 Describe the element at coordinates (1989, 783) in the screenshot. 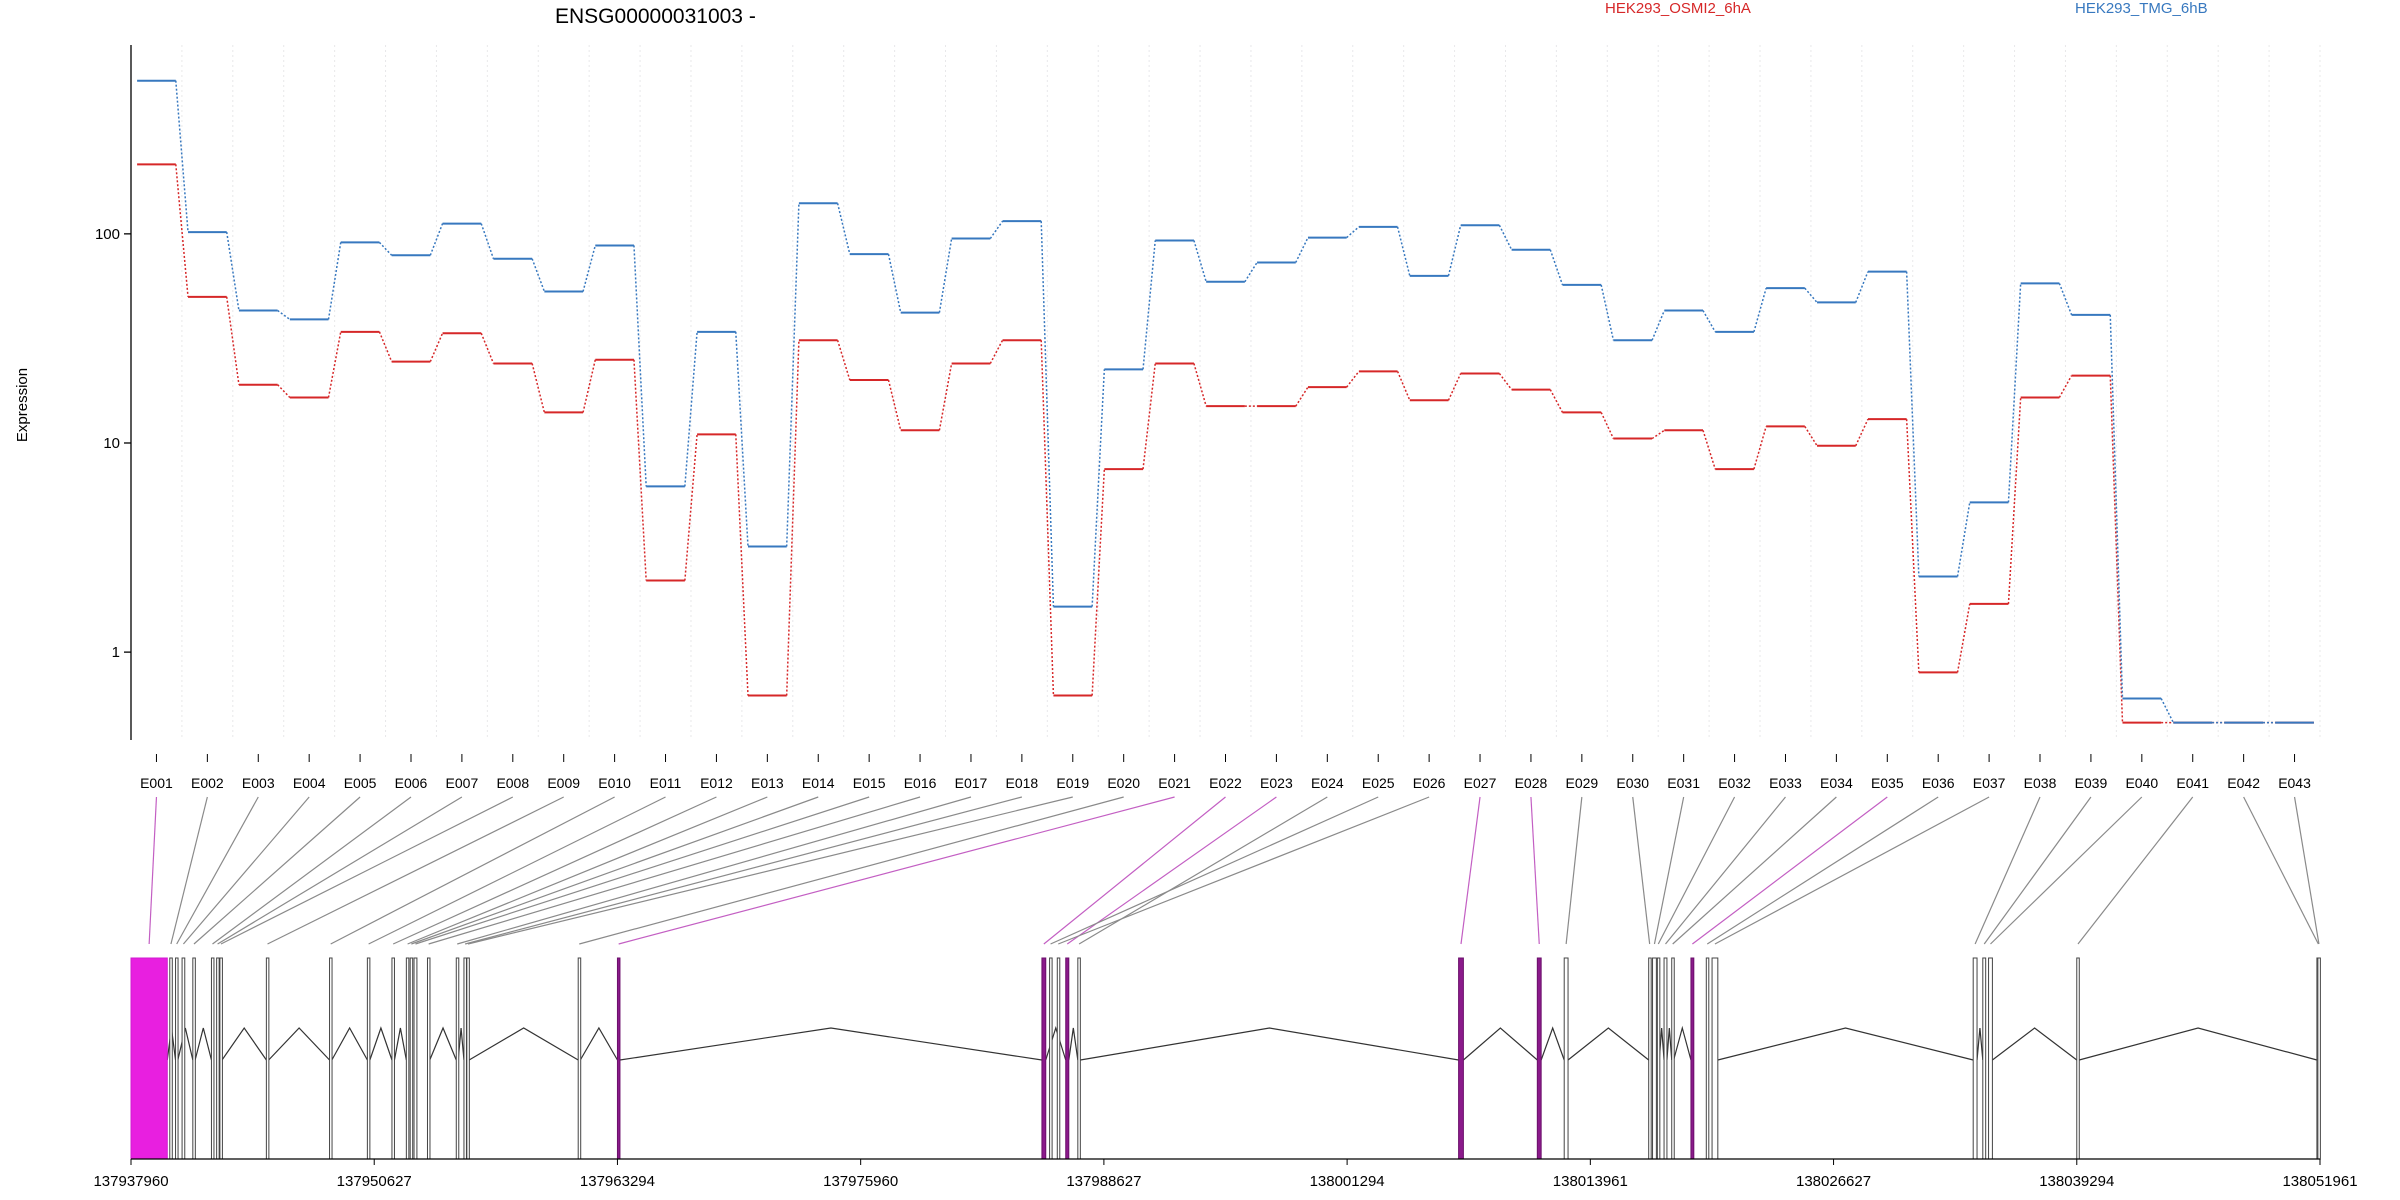

I see `exon-label: E037` at that location.